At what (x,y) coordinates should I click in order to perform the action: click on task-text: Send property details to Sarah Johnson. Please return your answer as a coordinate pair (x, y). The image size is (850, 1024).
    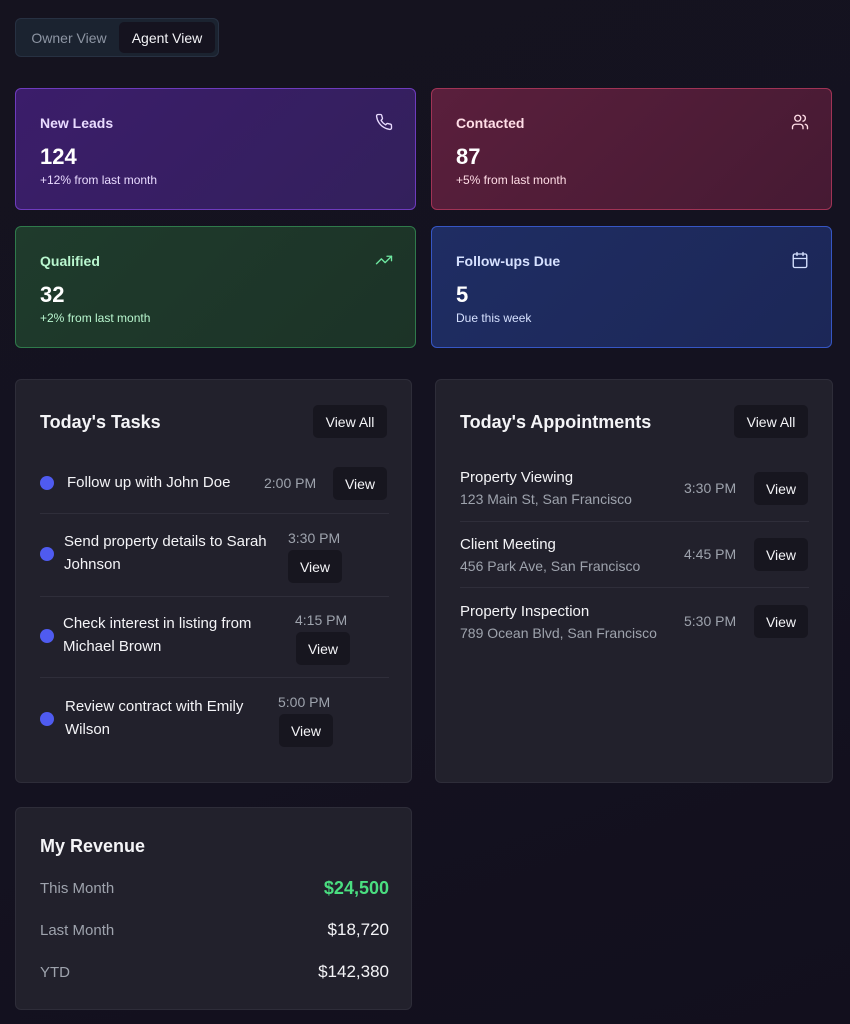
    Looking at the image, I should click on (165, 553).